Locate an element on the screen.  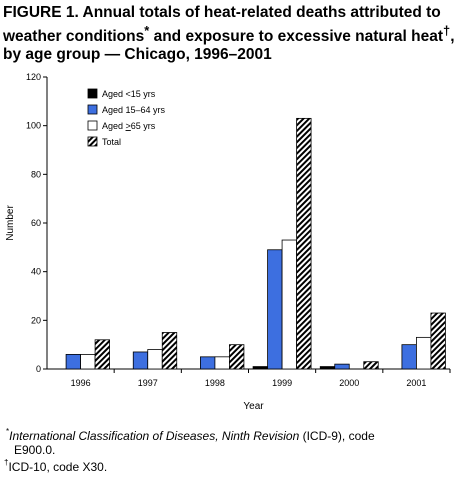
title-asterisk-mark: * is located at coordinates (147, 30).